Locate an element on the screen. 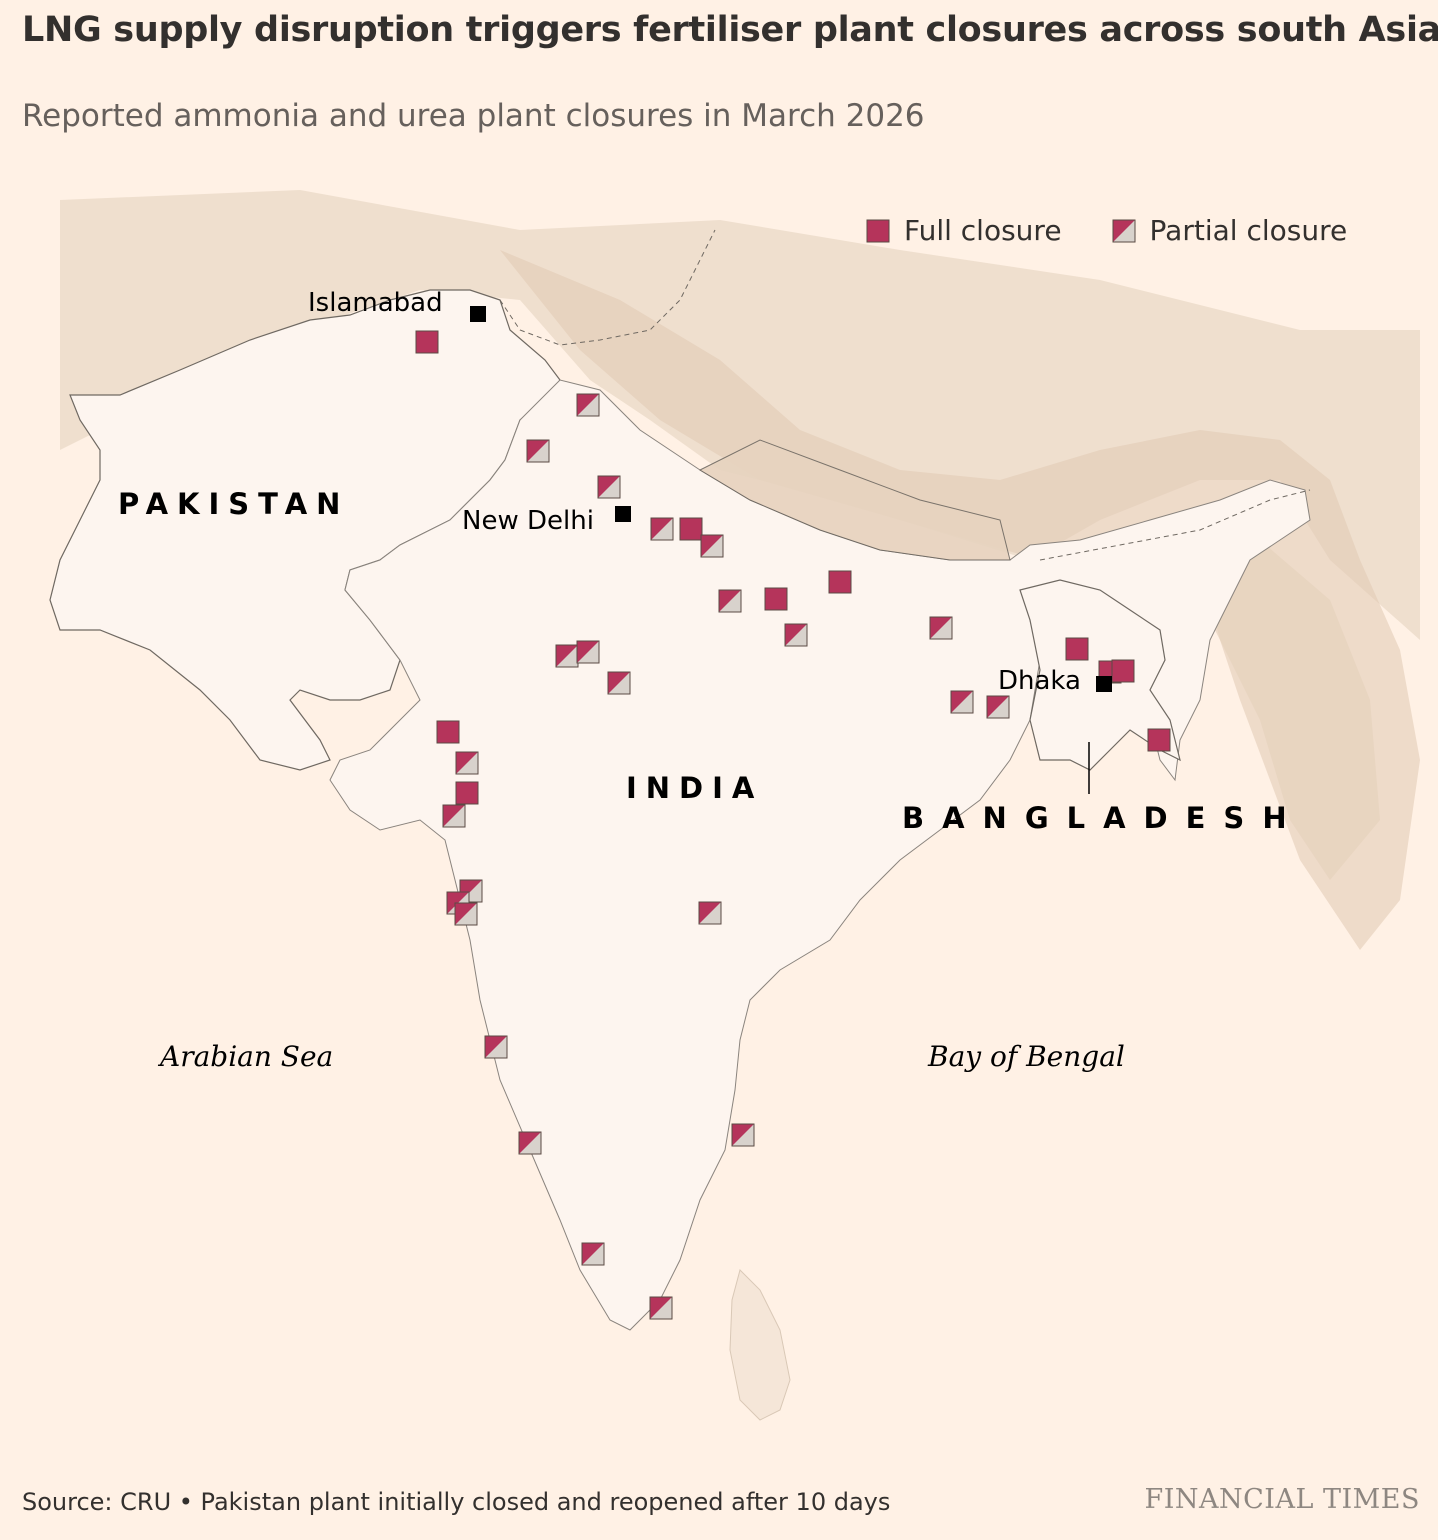  dhaka-label: Dhaka is located at coordinates (1039, 681).